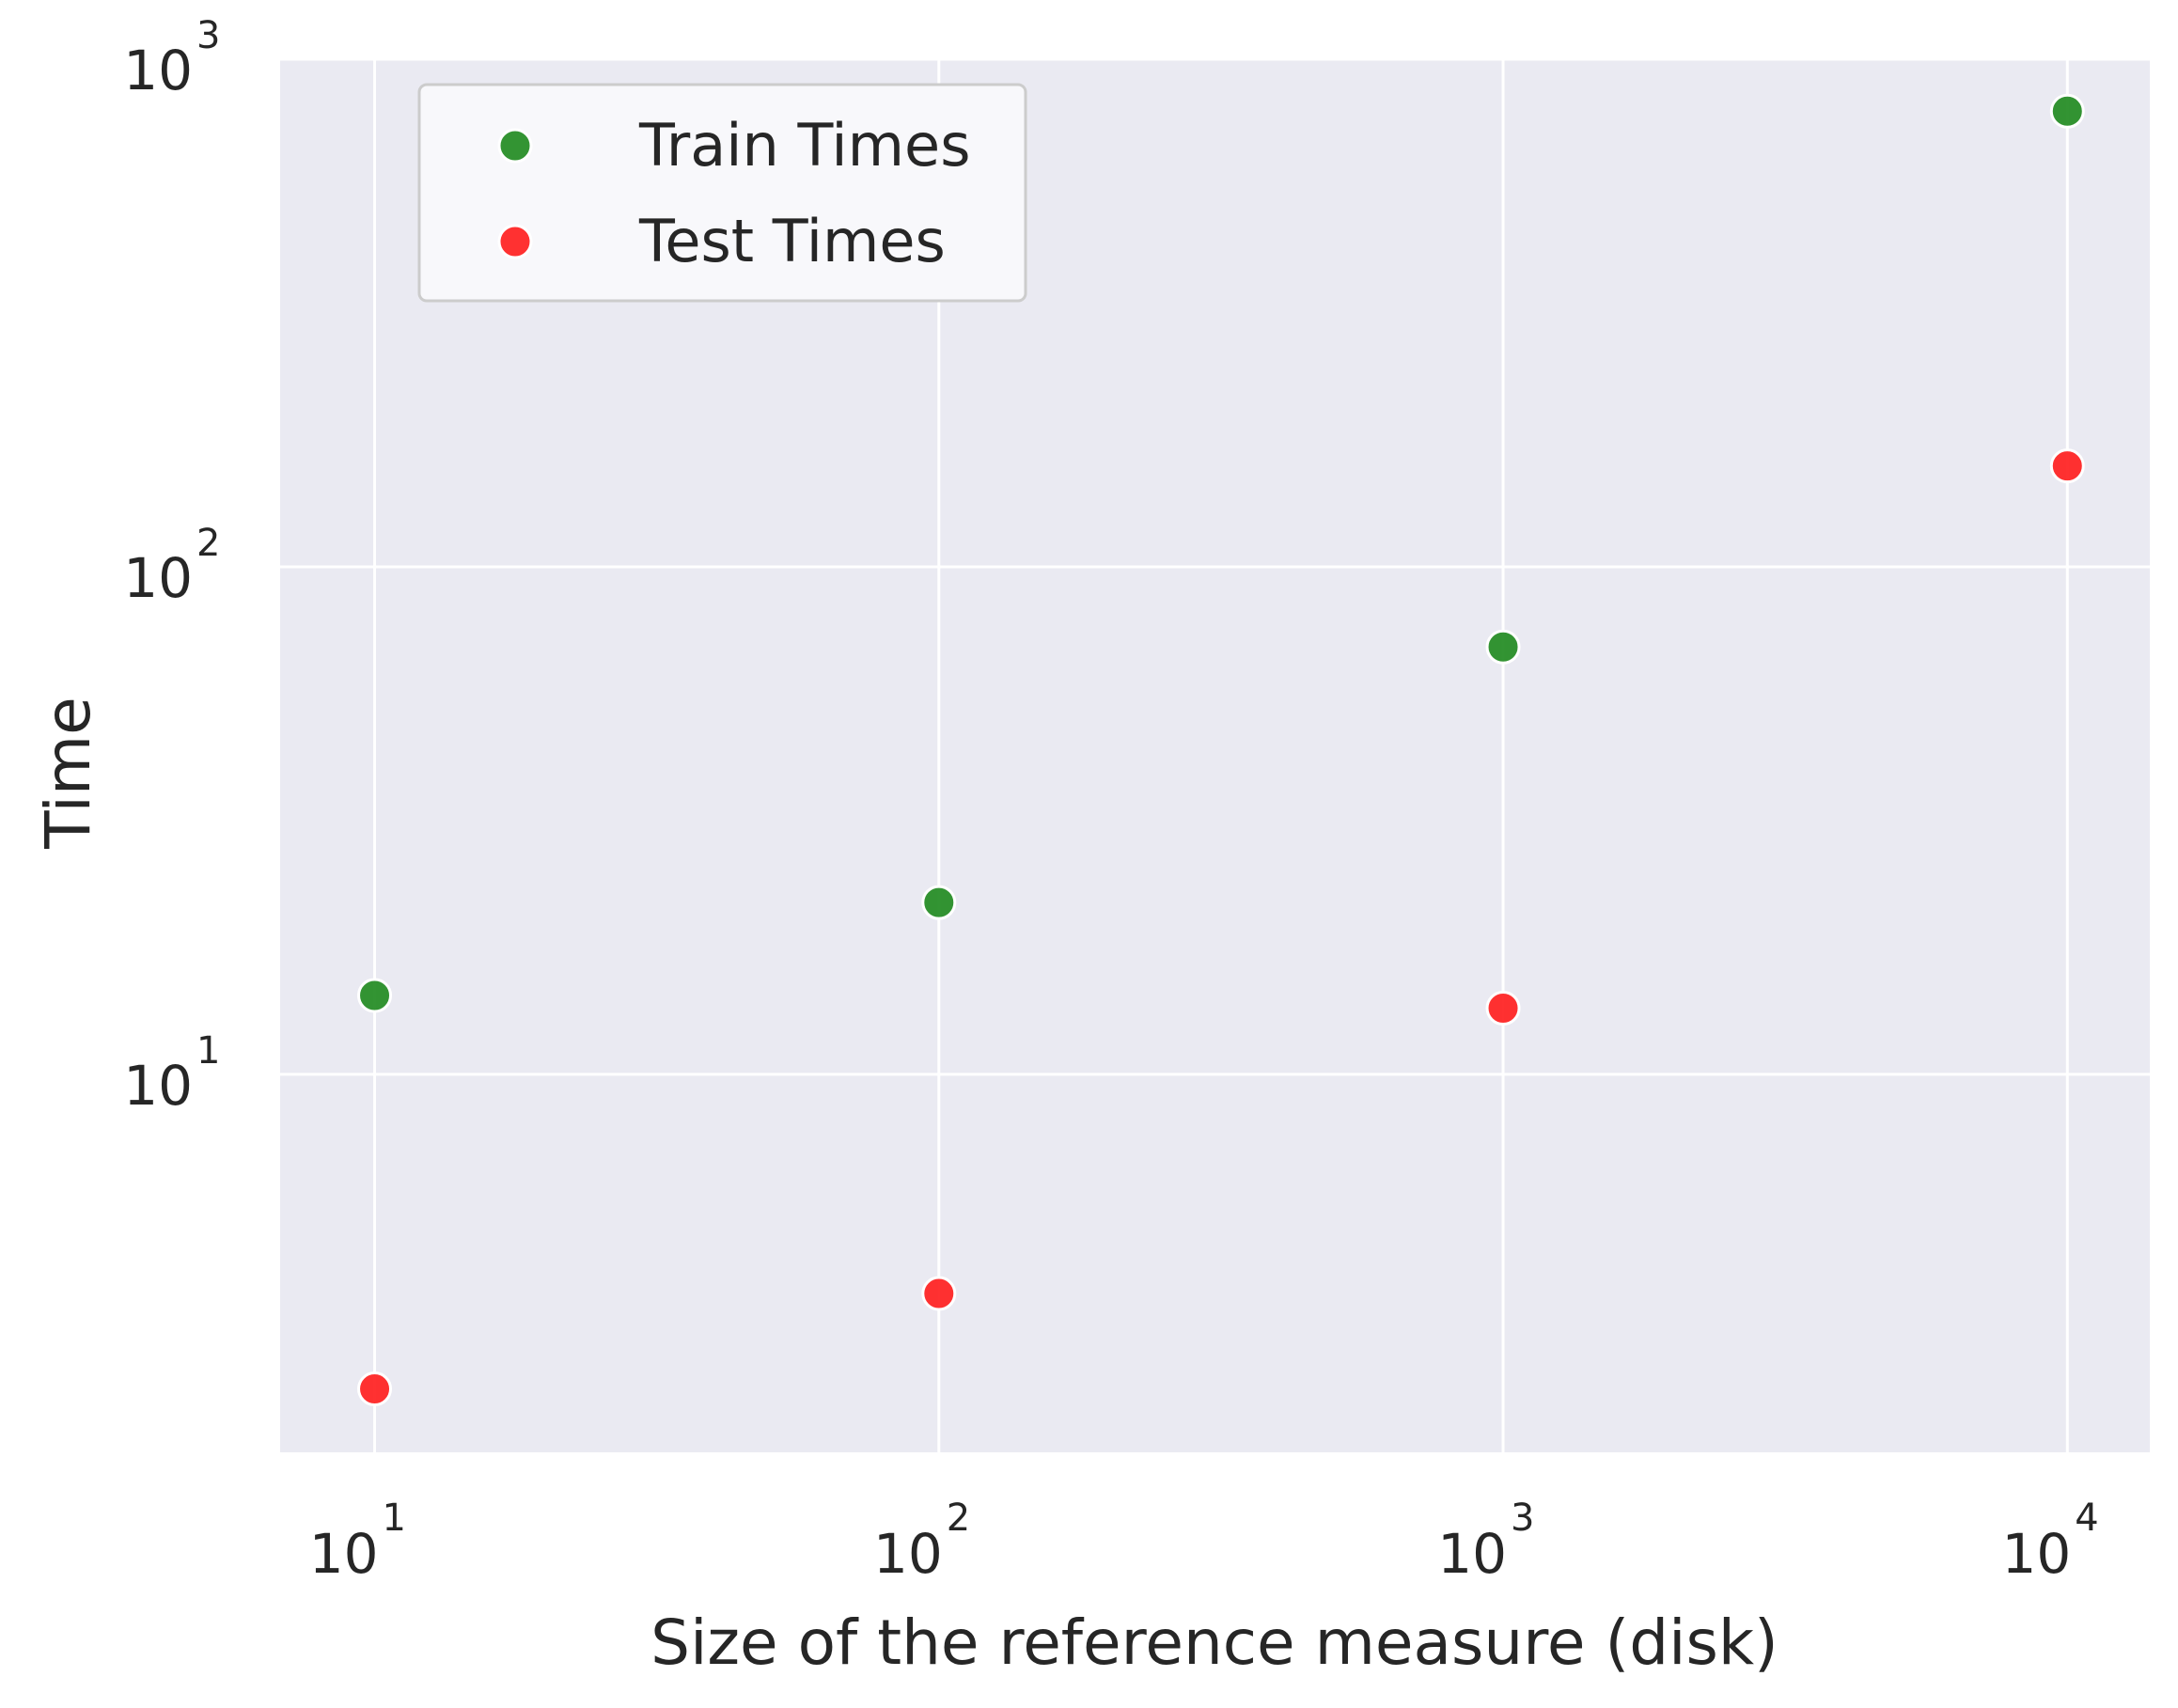 The height and width of the screenshot is (1708, 2178). What do you see at coordinates (1522, 1518) in the screenshot?
I see `x-tick-exponent: 3` at bounding box center [1522, 1518].